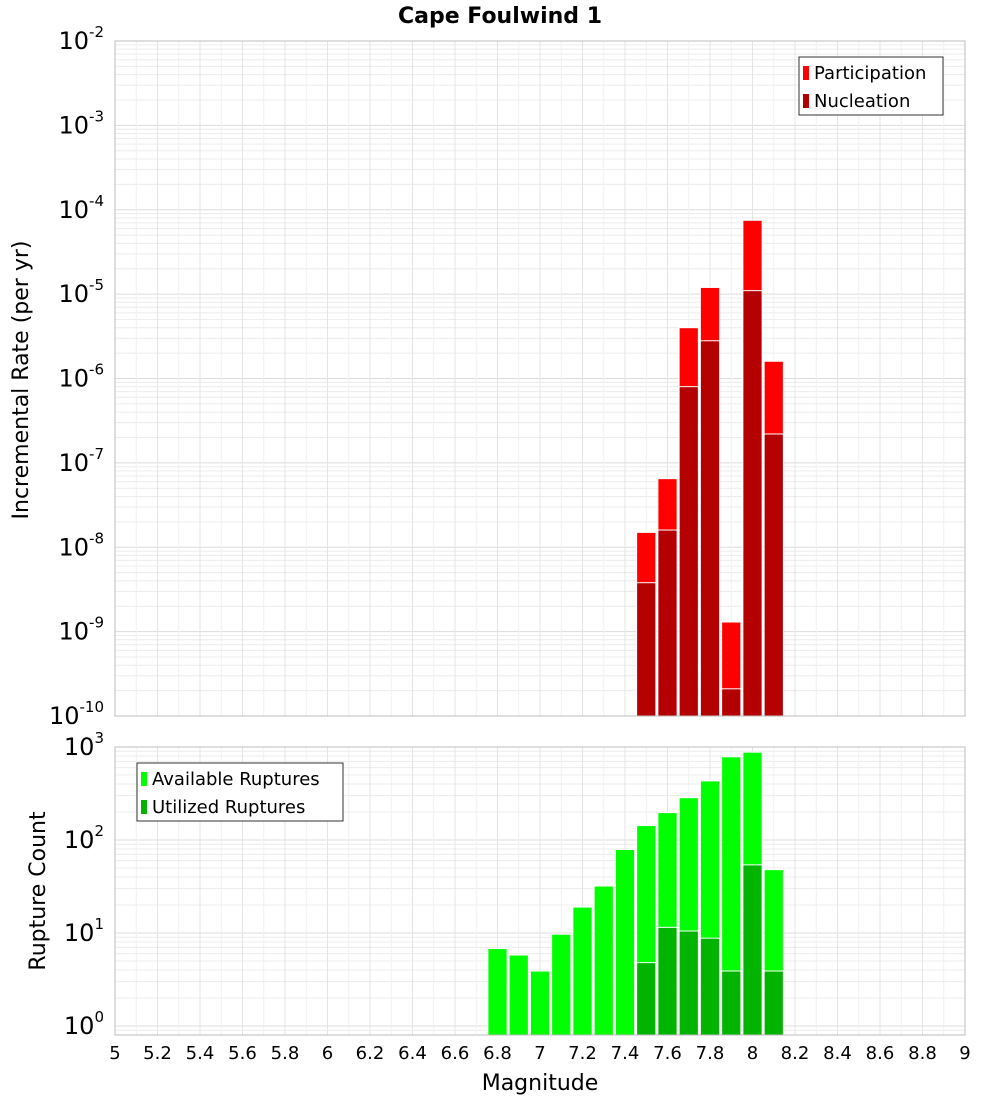 This screenshot has height=1100, width=1000. Describe the element at coordinates (837, 1053) in the screenshot. I see `x-tick-label: 8.4` at that location.